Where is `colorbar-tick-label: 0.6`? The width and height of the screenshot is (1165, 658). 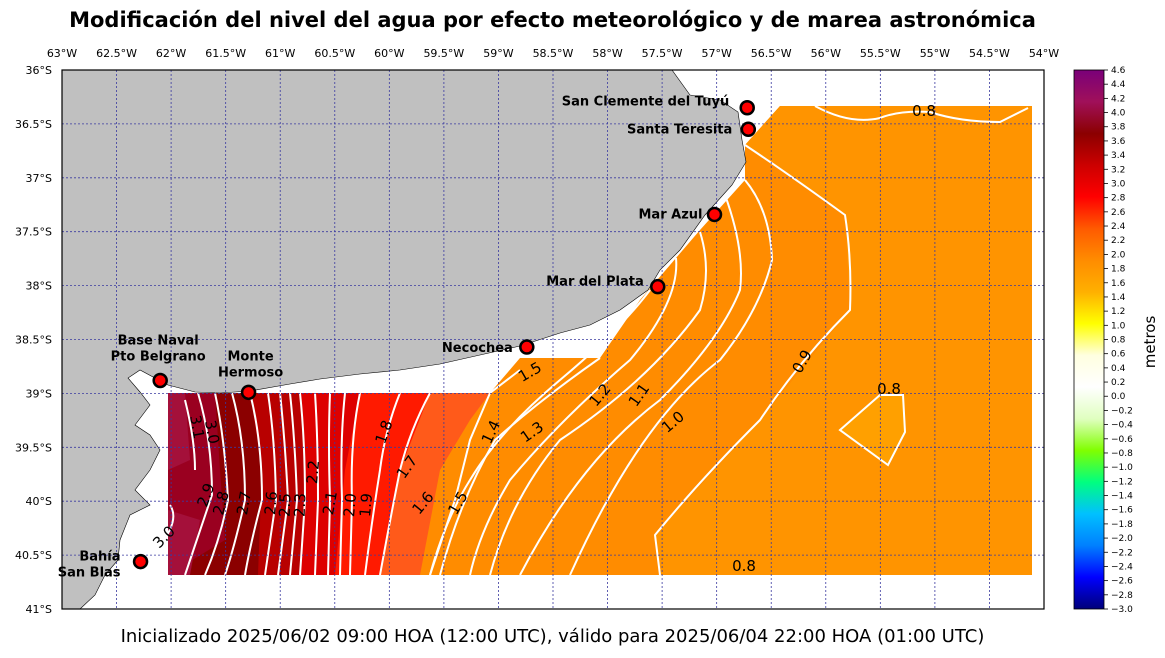
colorbar-tick-label: 0.6 is located at coordinates (1118, 355).